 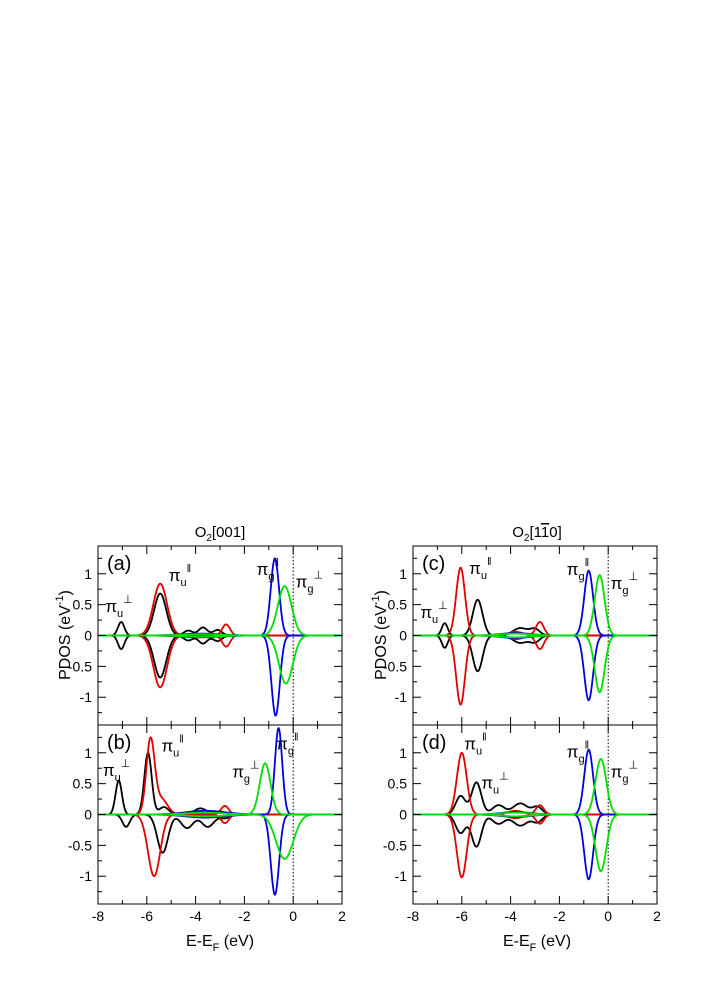 I want to click on panel-label: (c), so click(x=433, y=564).